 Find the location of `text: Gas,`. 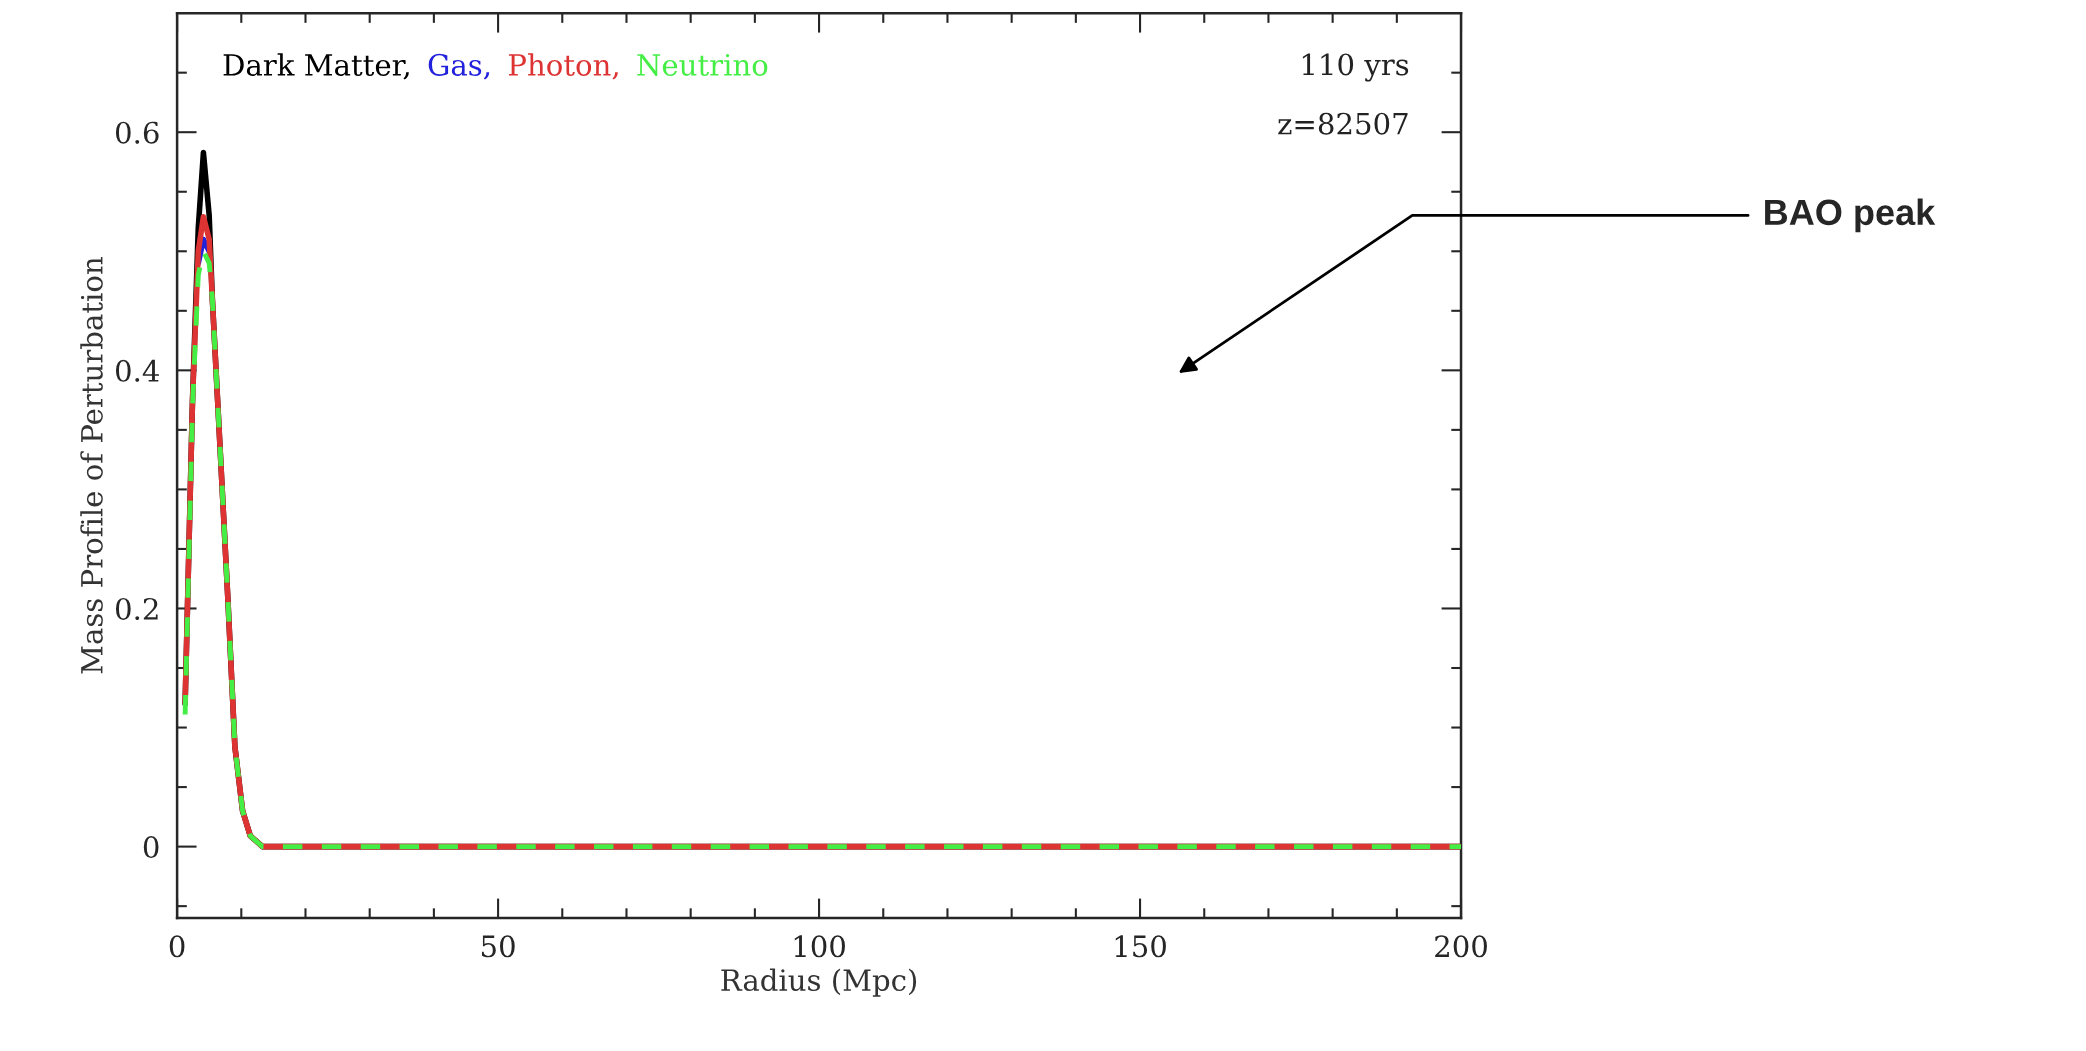

text: Gas, is located at coordinates (459, 66).